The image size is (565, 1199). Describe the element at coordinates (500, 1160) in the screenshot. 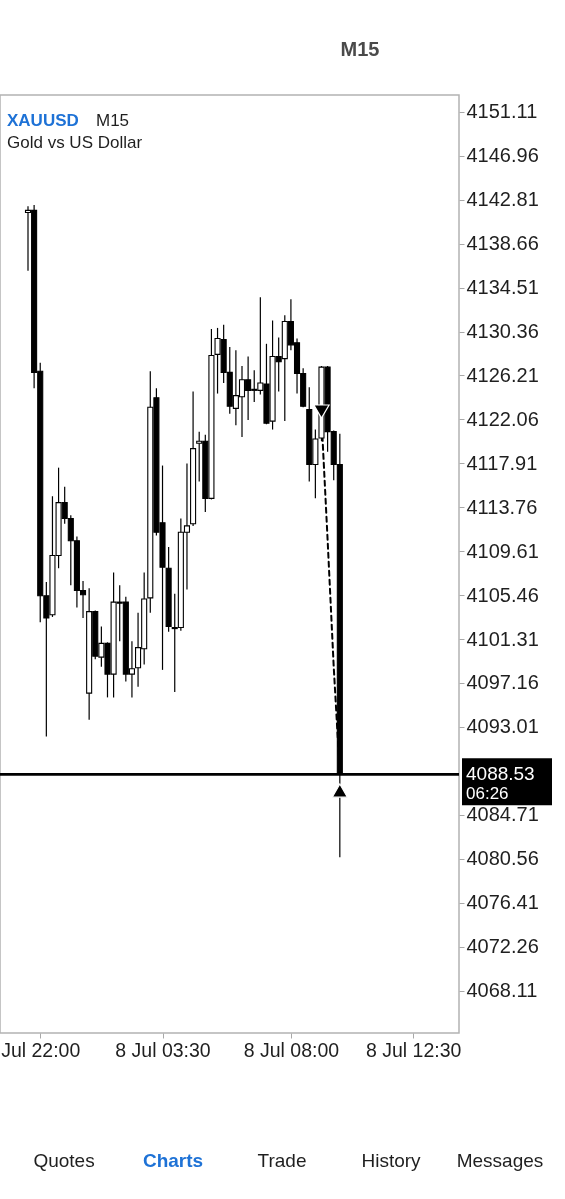

I see `text: Messages` at that location.